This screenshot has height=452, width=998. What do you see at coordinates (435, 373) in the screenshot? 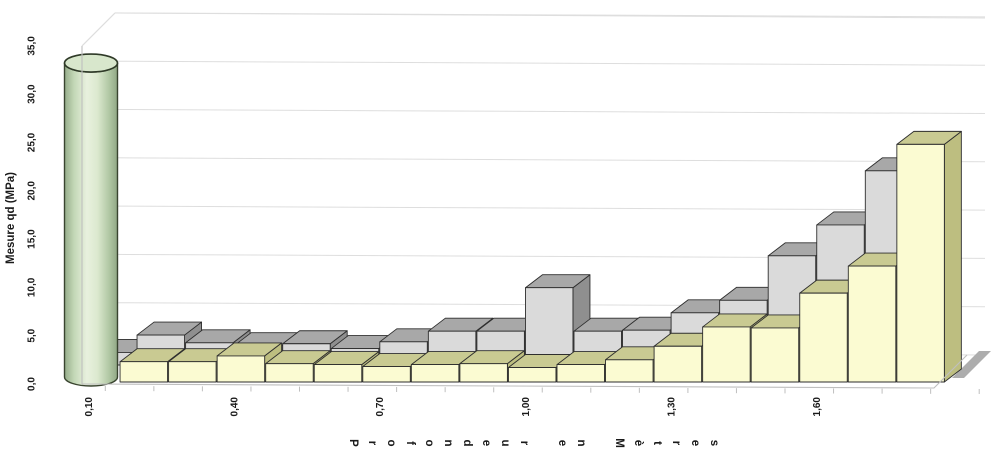
I see `bar-front-0,80-front` at bounding box center [435, 373].